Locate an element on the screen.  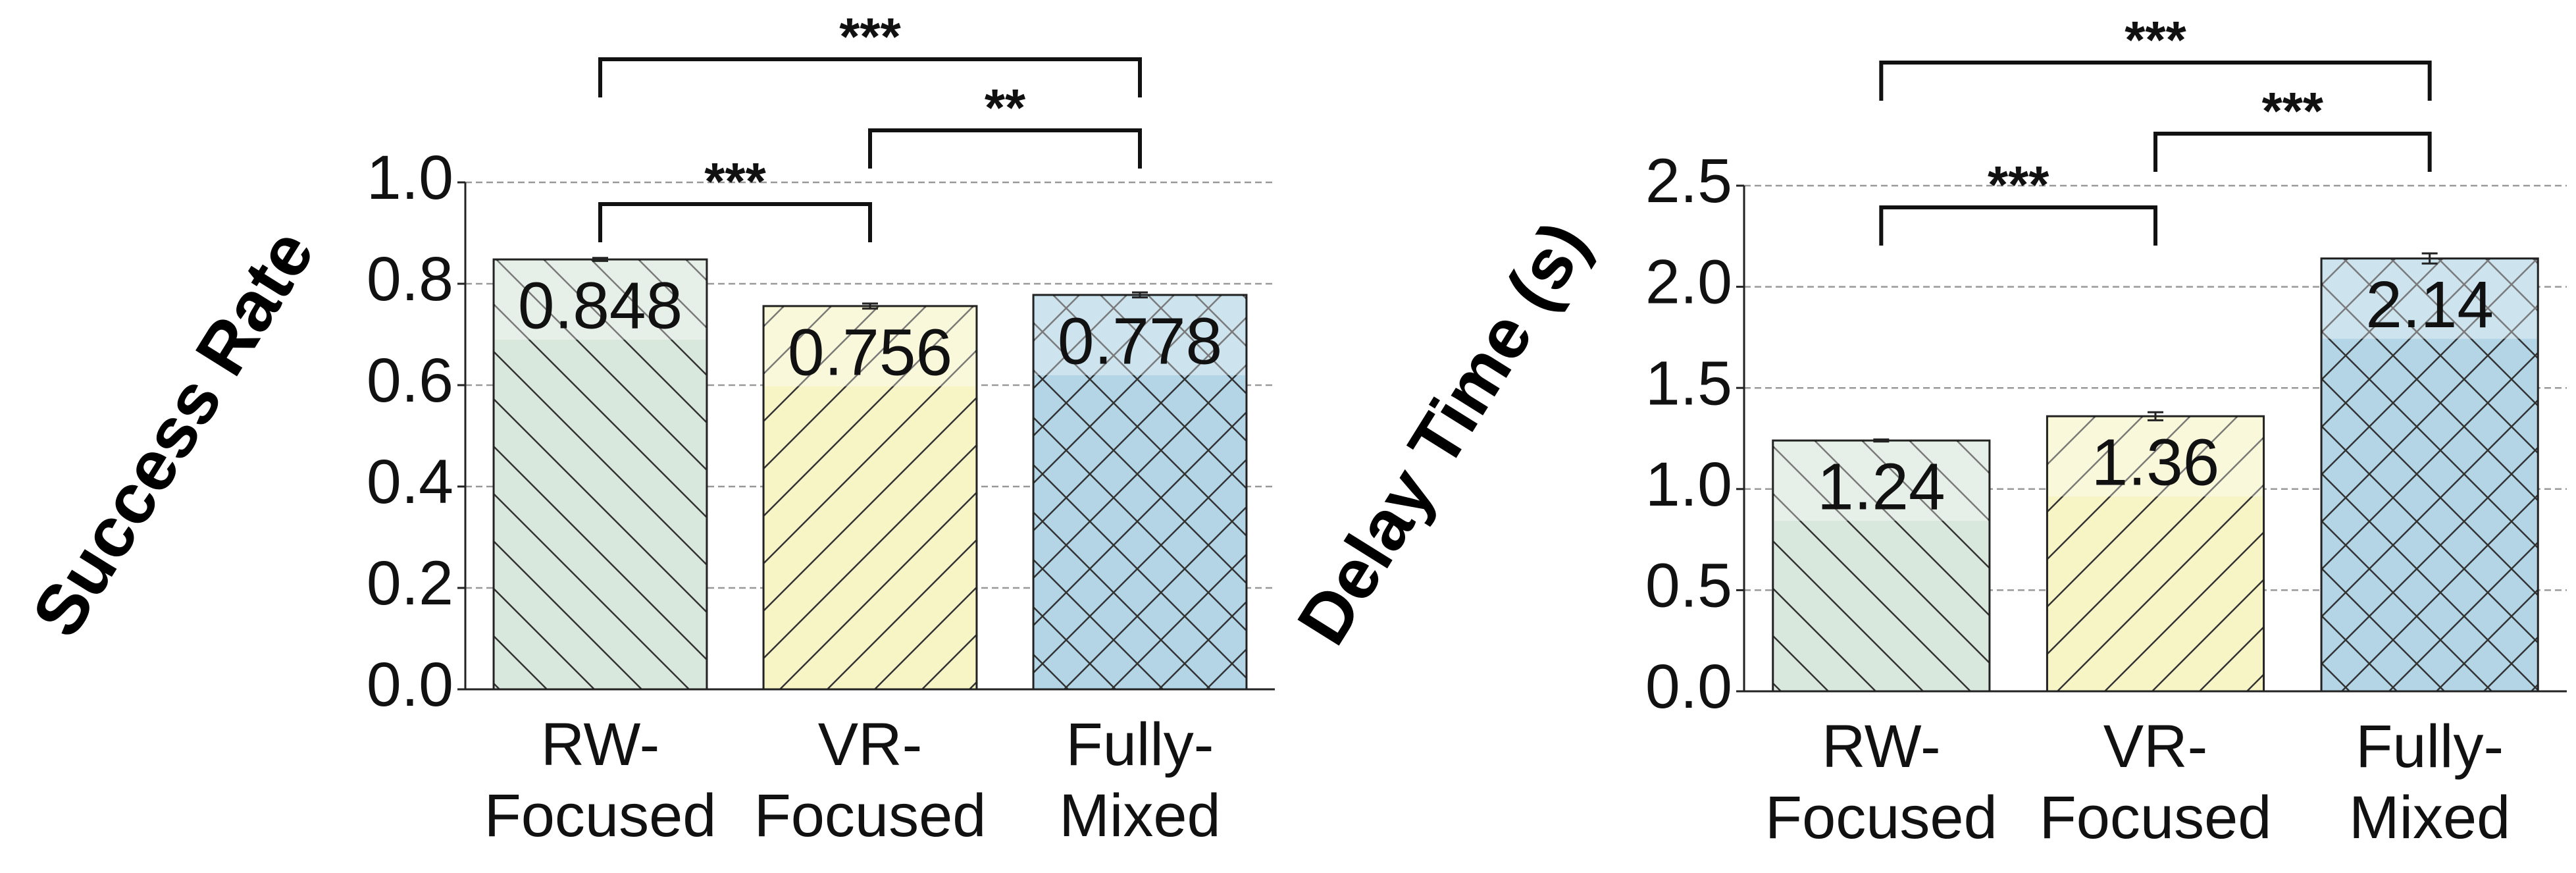
y-tick-label: 2.5 is located at coordinates (1688, 181).